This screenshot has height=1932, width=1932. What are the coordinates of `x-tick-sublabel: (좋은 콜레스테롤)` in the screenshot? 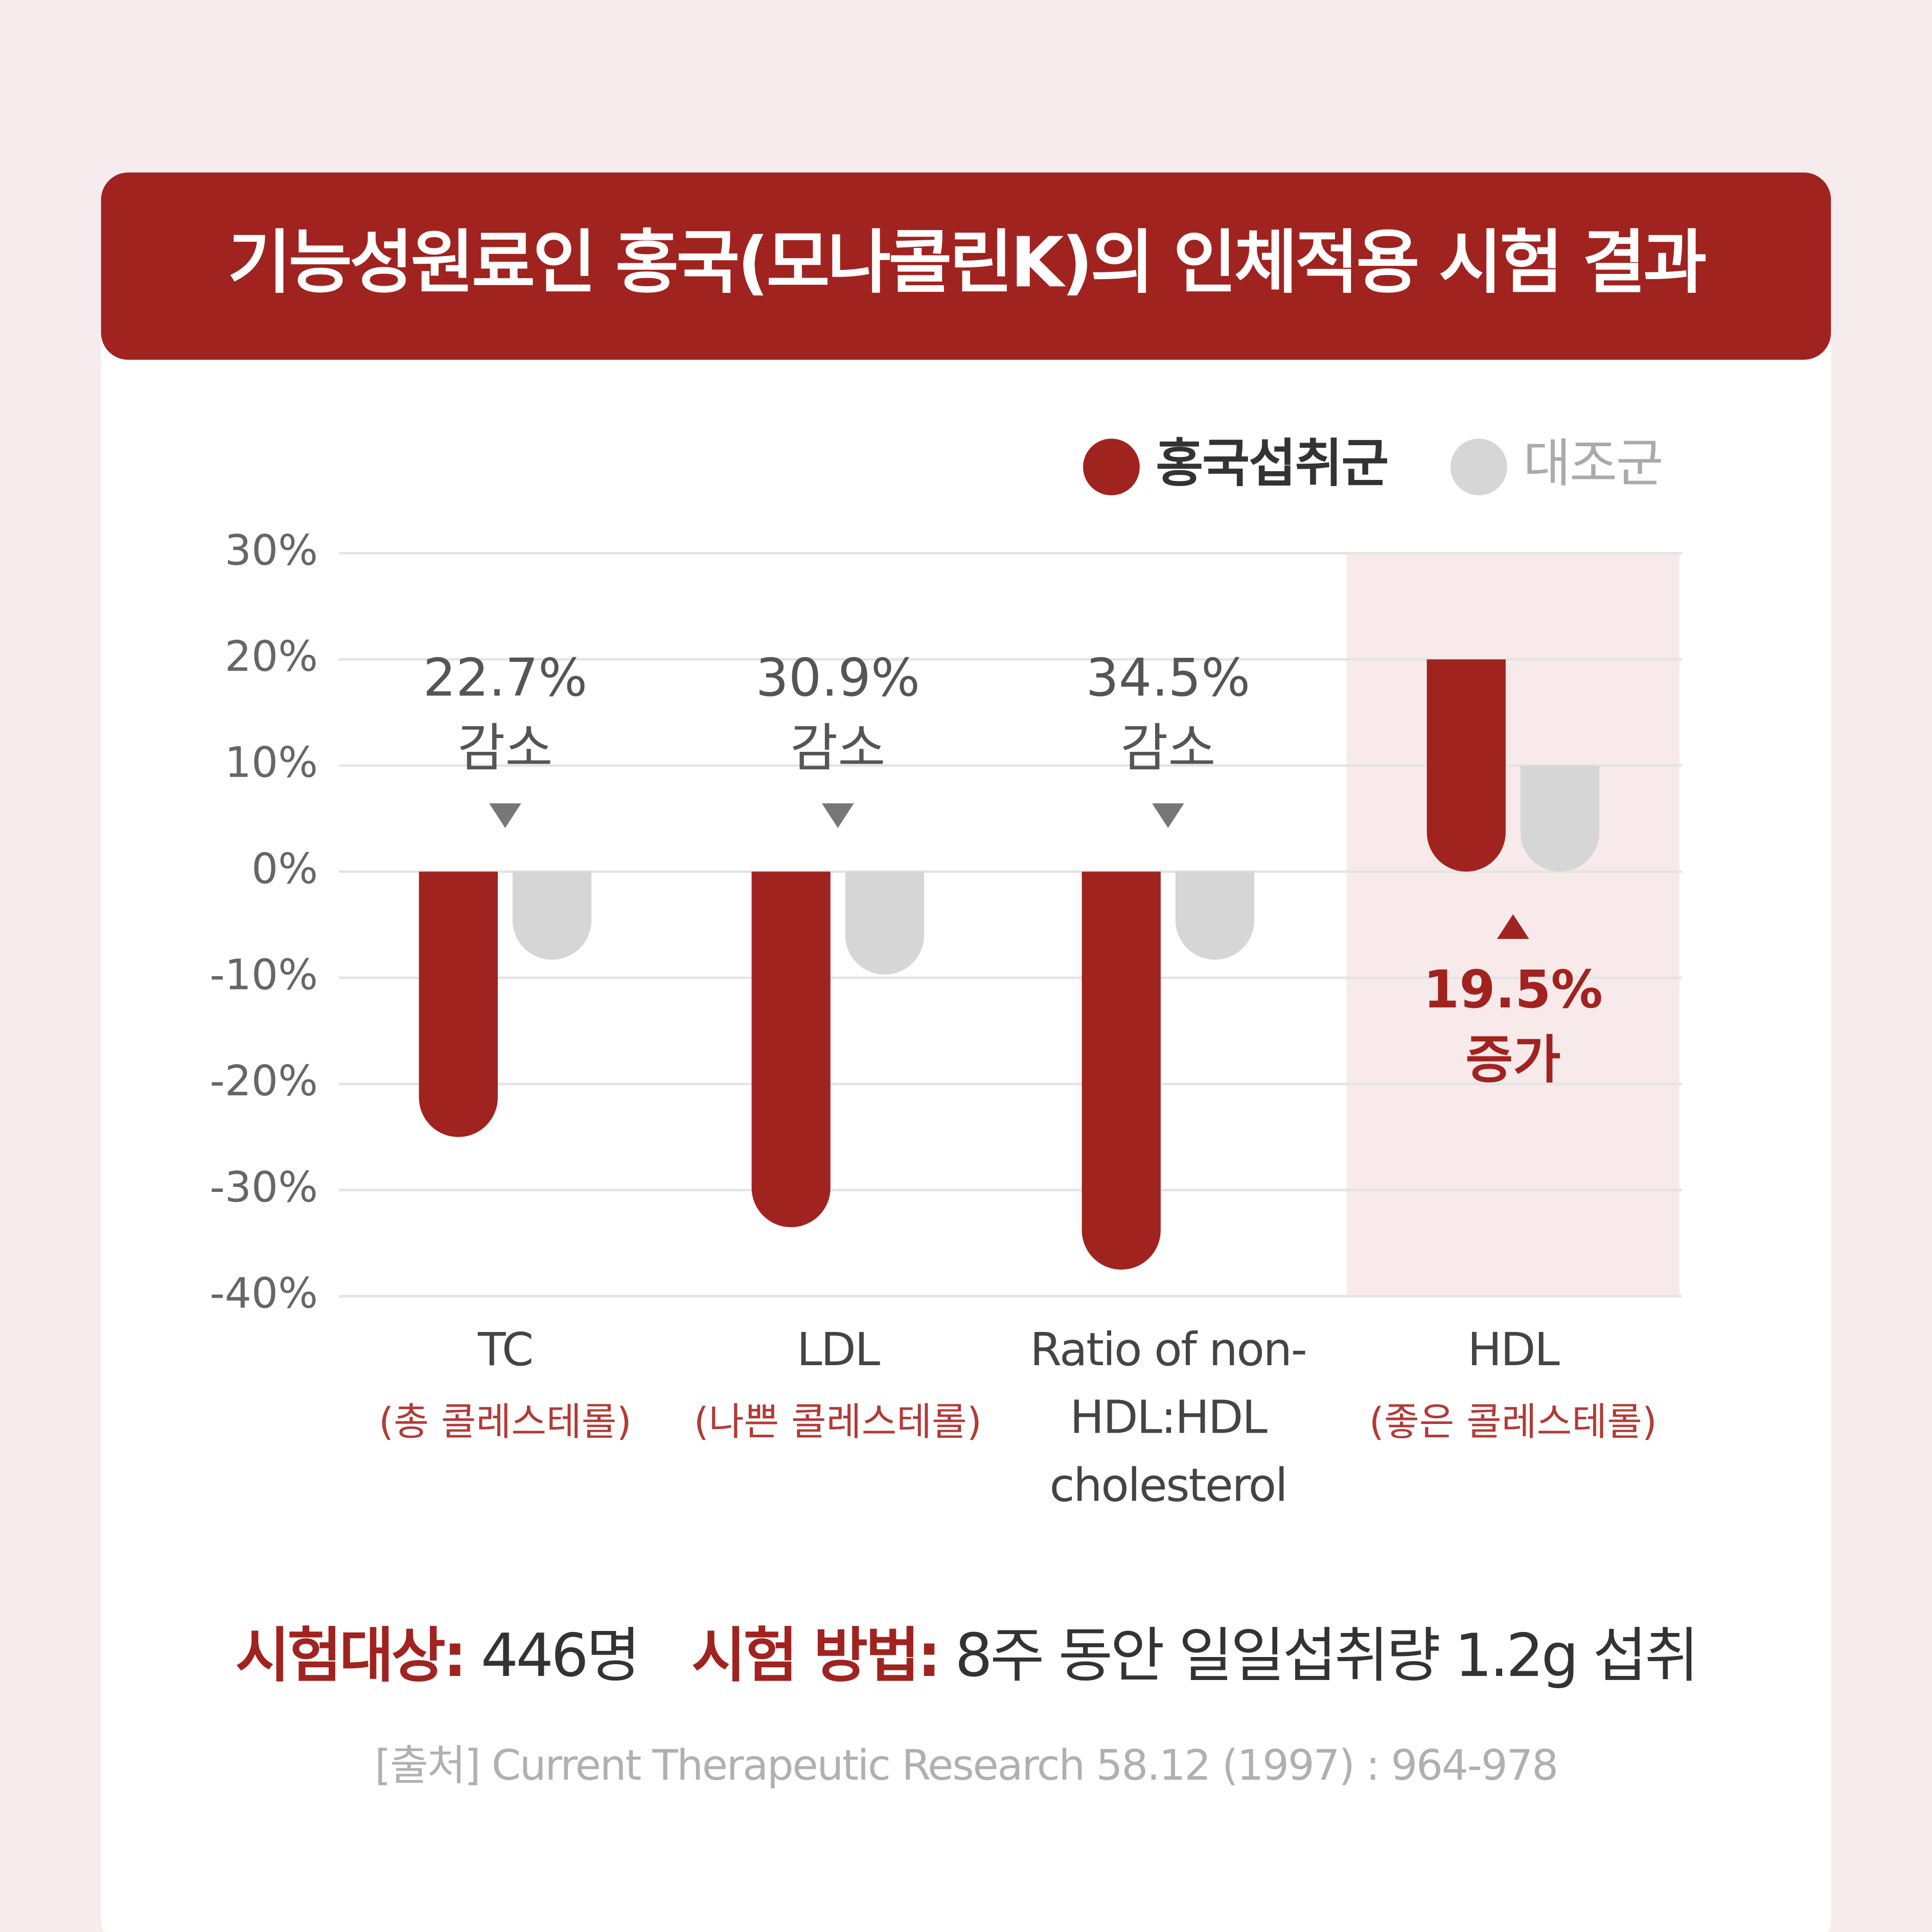 It's located at (1513, 1421).